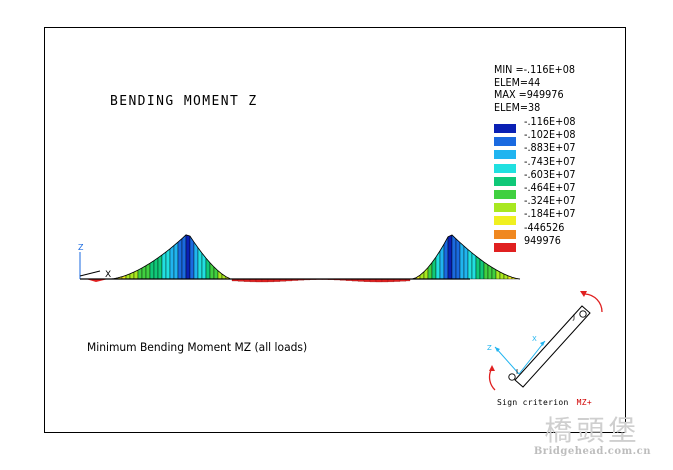 Image resolution: width=673 pixels, height=470 pixels. What do you see at coordinates (542, 240) in the screenshot?
I see `legend-label: 949976` at bounding box center [542, 240].